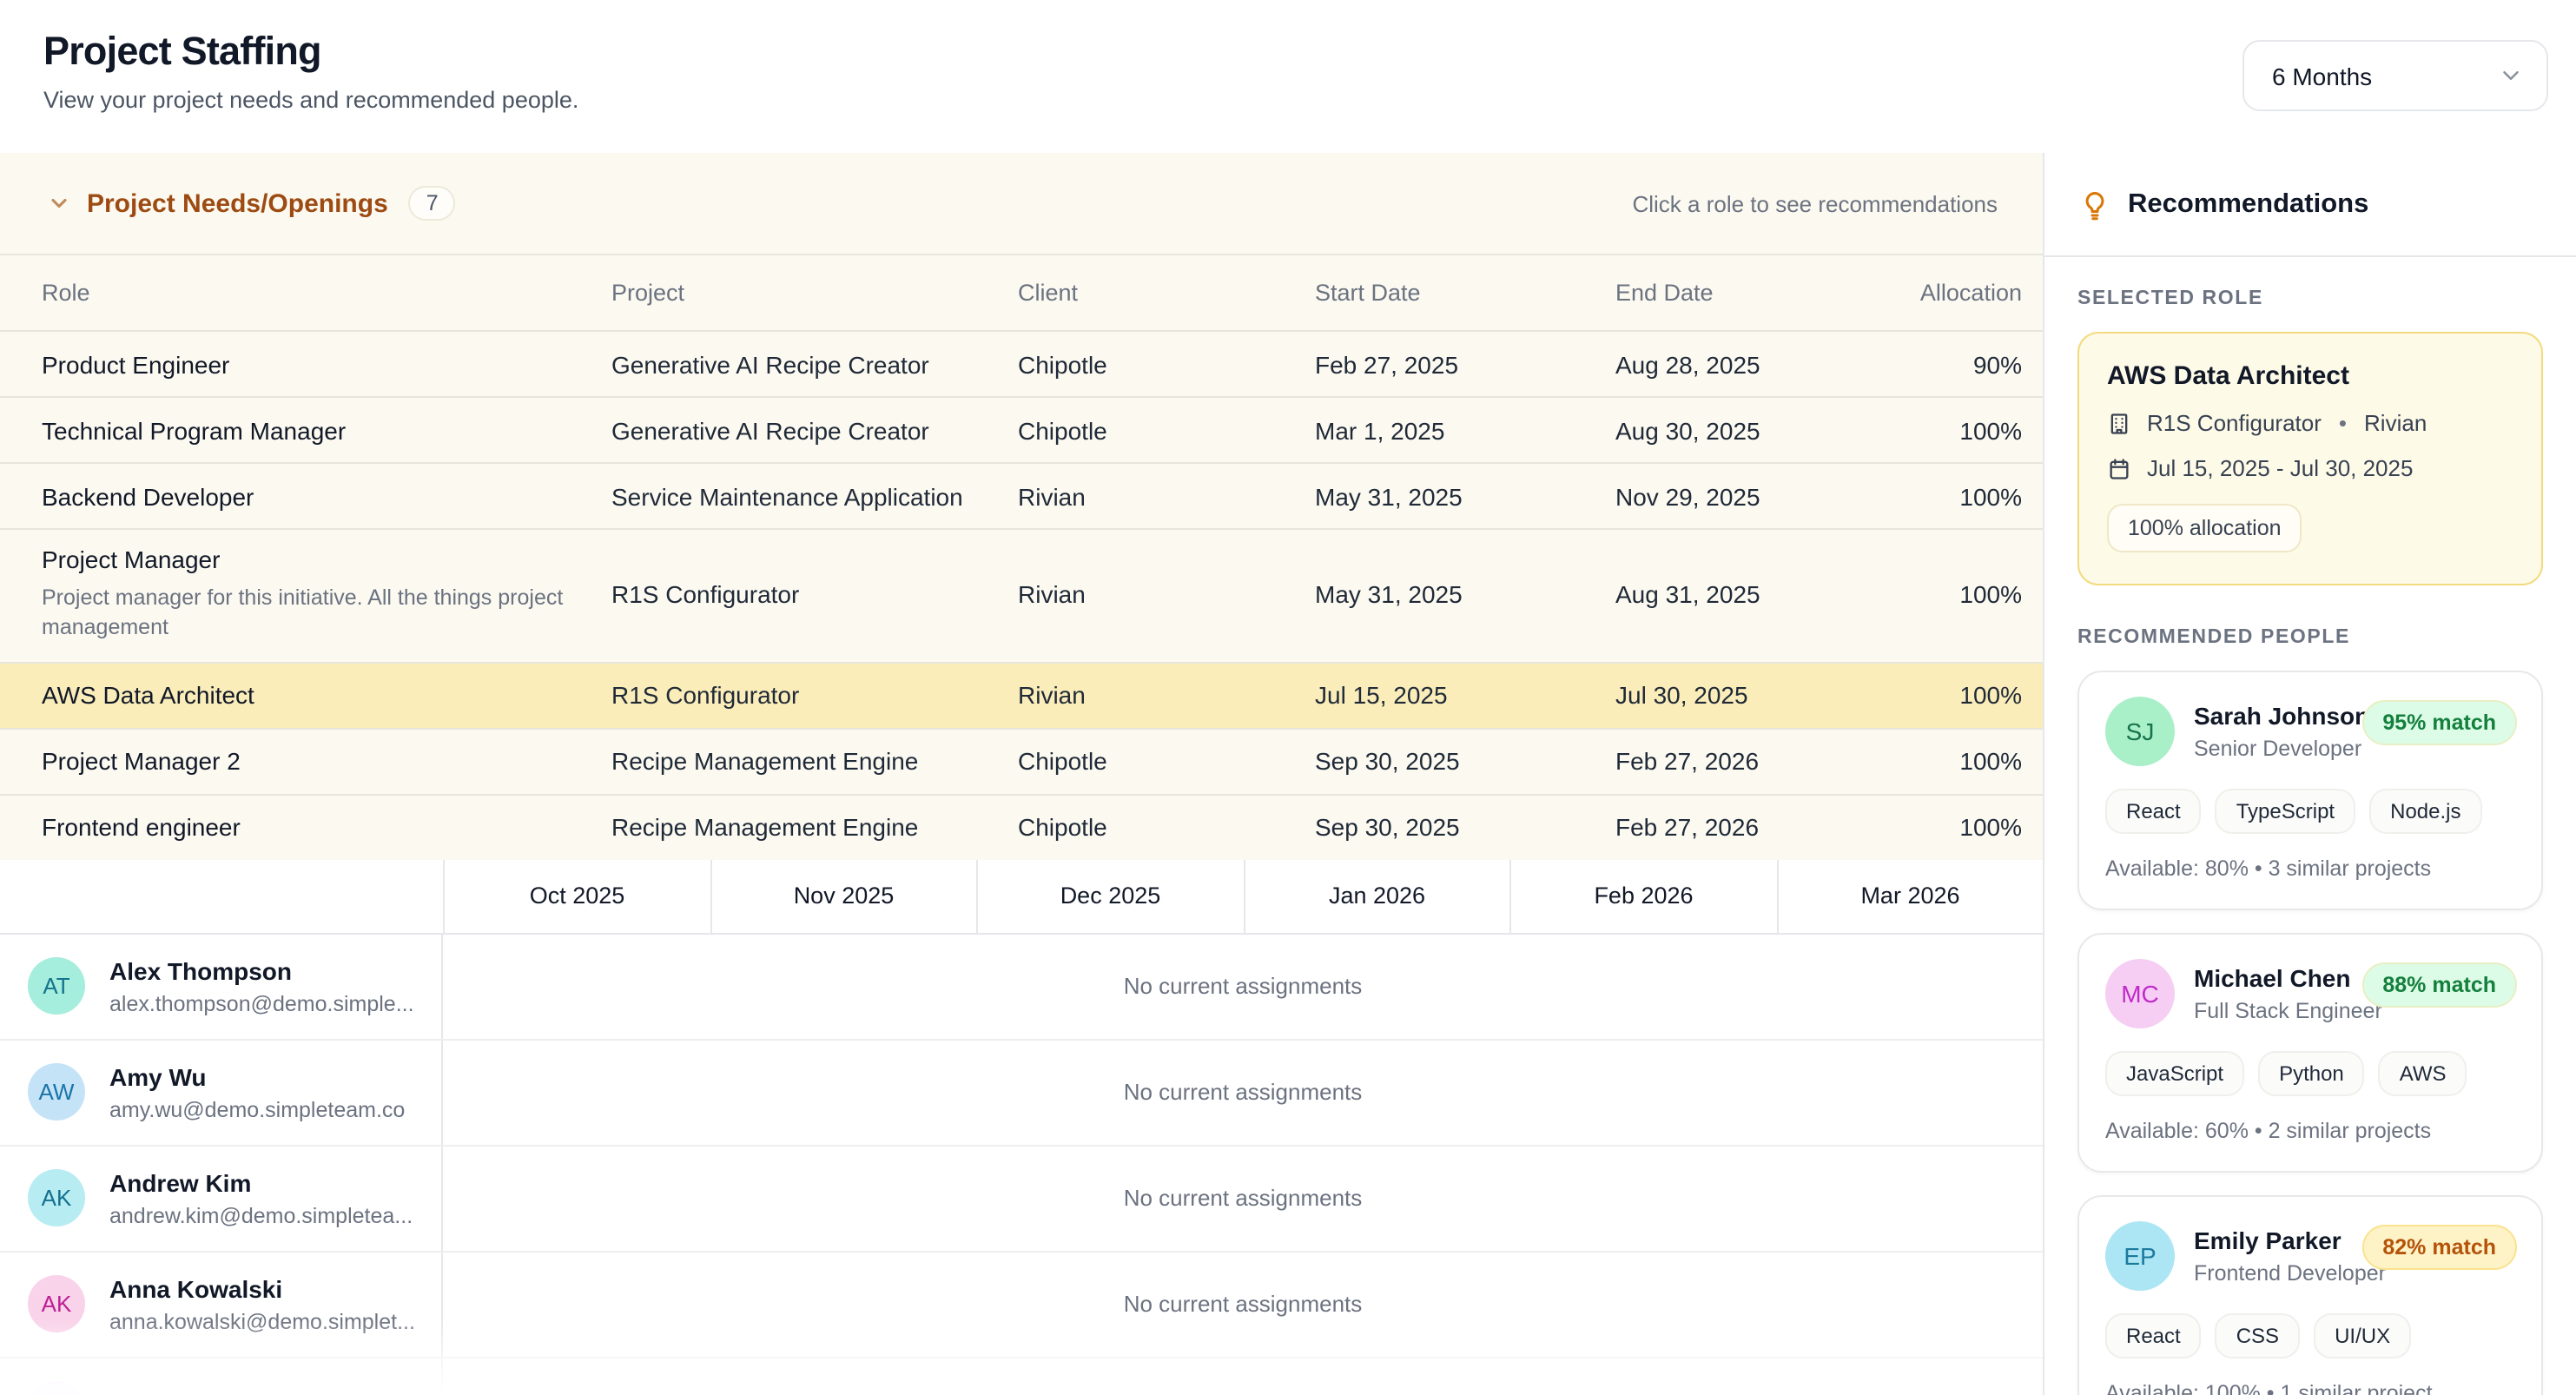 This screenshot has height=1395, width=2576. What do you see at coordinates (142, 761) in the screenshot?
I see `role-cell: Project Manager 2` at bounding box center [142, 761].